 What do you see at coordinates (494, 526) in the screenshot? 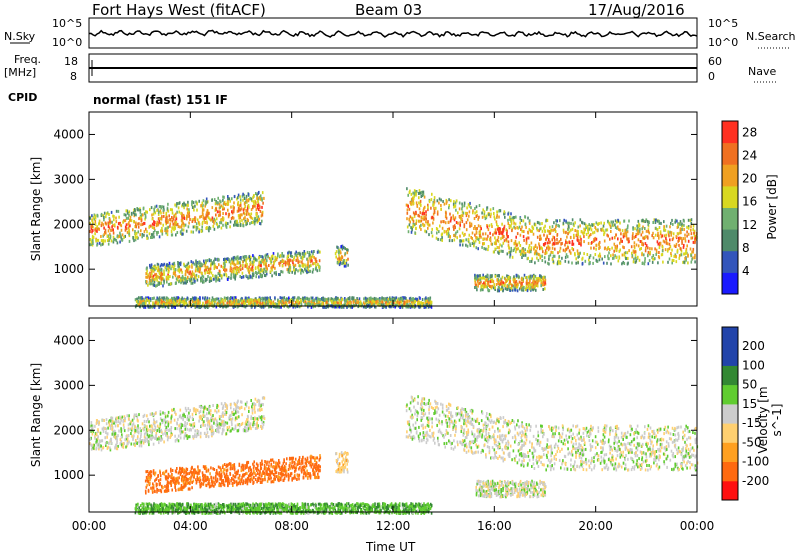
I see `xtick-label-4: 16:00` at bounding box center [494, 526].